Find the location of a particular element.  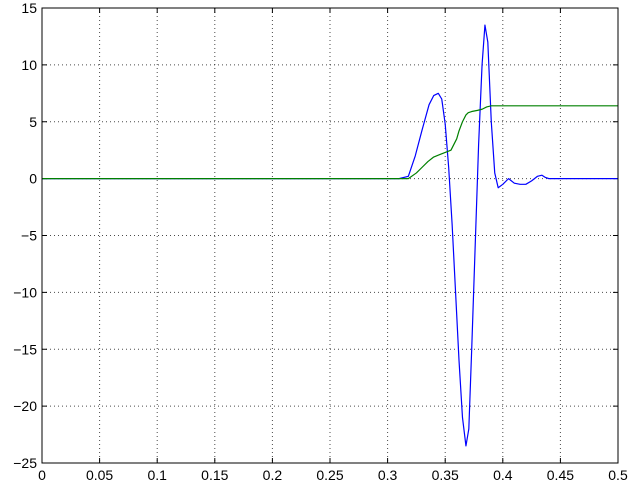

y-tick-label: −15 is located at coordinates (25, 349).